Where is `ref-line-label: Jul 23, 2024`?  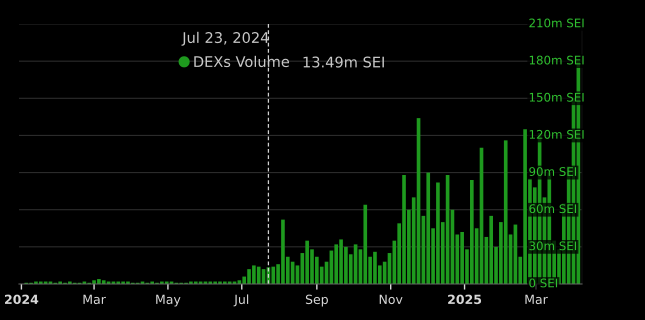 ref-line-label: Jul 23, 2024 is located at coordinates (225, 39).